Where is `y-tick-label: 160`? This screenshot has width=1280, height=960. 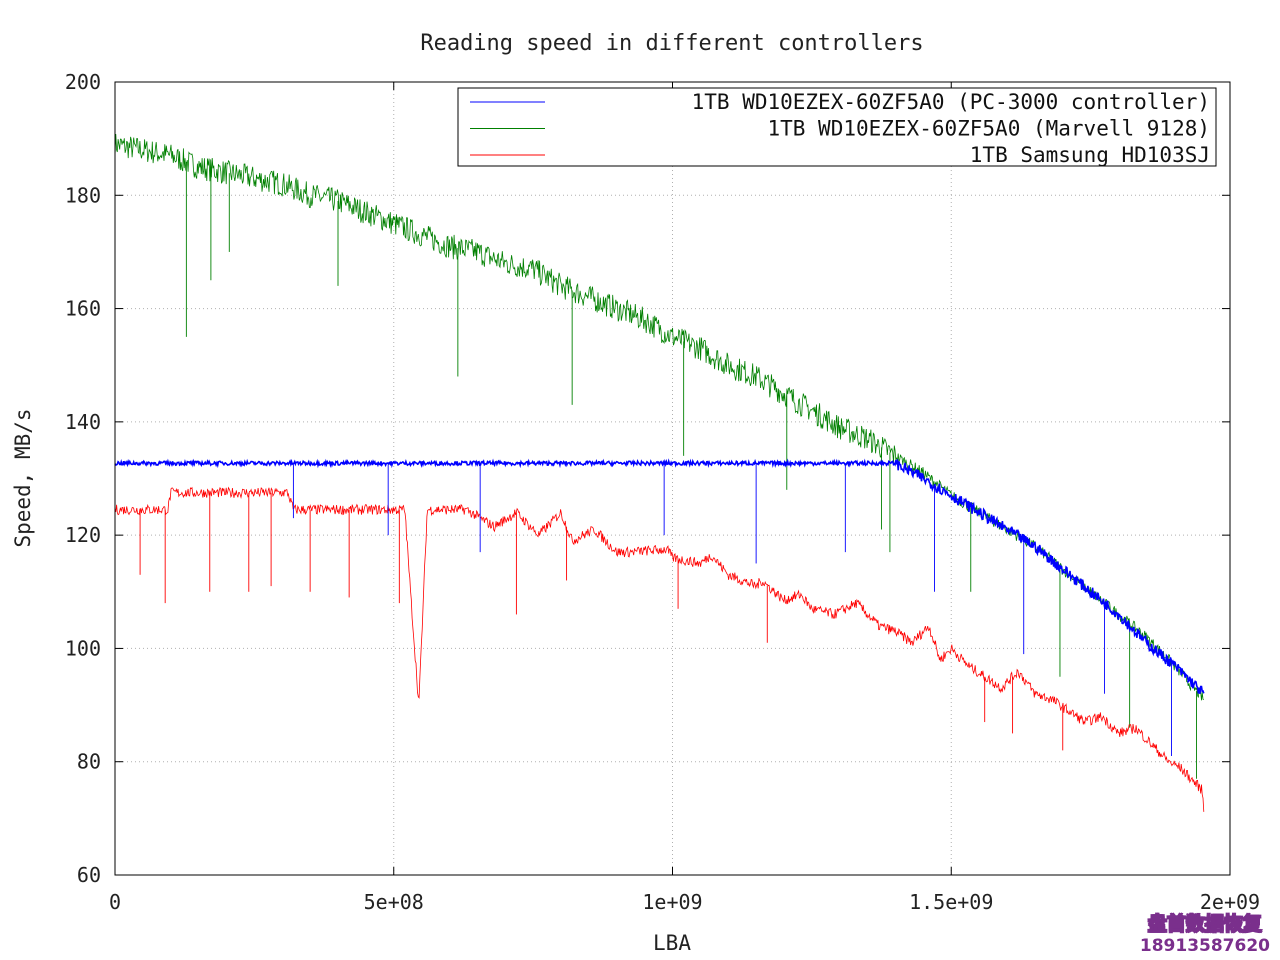
y-tick-label: 160 is located at coordinates (83, 309).